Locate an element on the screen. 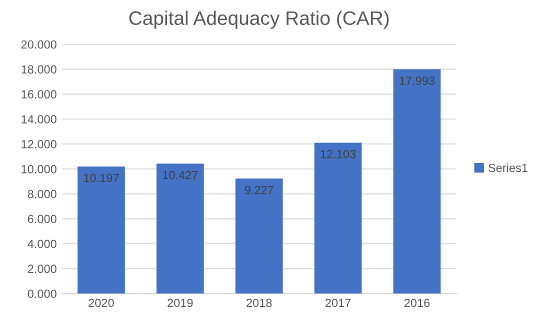 This screenshot has width=537, height=328. y-tick-label: 14.000 is located at coordinates (39, 119).